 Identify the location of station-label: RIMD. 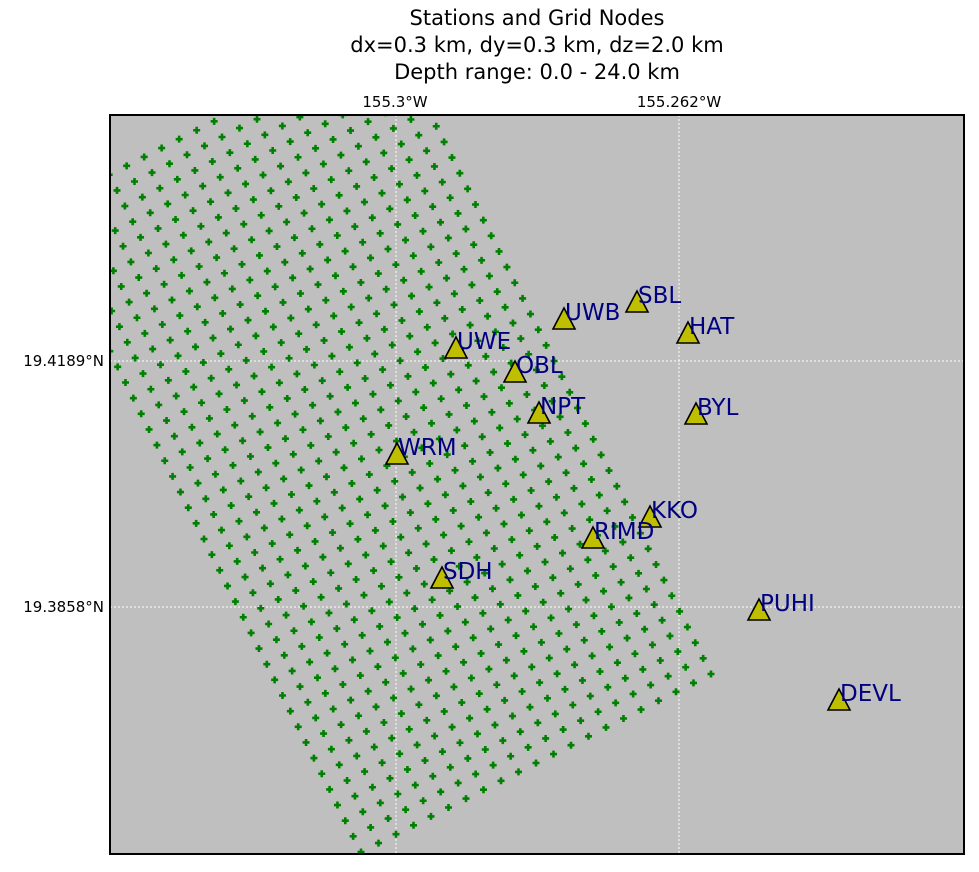
(624, 532).